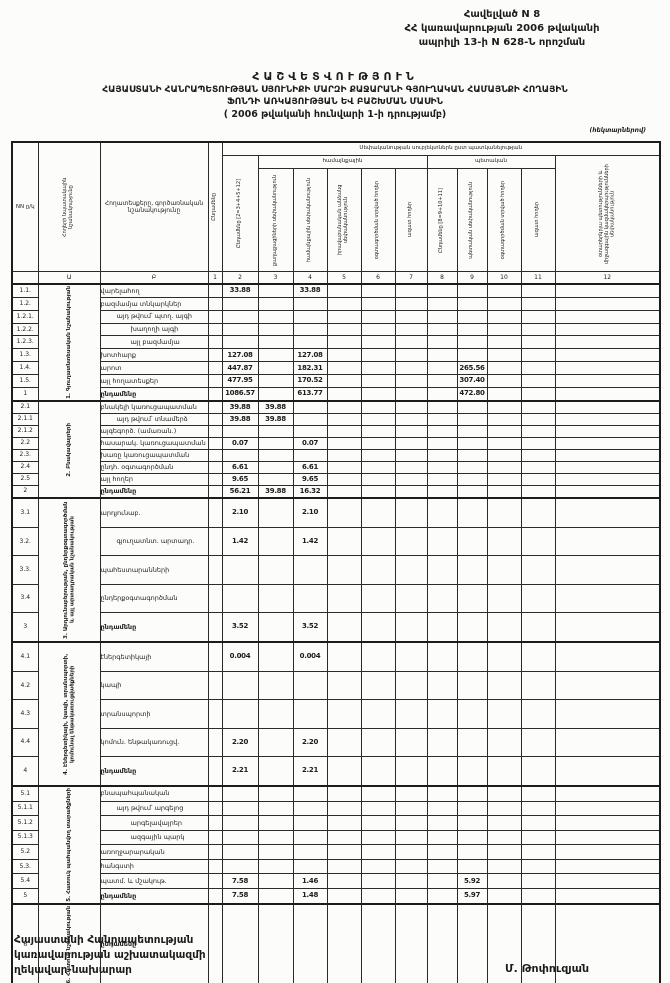 The image size is (670, 983). What do you see at coordinates (68, 342) in the screenshot?
I see `group-label-text: 1. Գյուղատնտեսական նշանակության` at bounding box center [68, 342].